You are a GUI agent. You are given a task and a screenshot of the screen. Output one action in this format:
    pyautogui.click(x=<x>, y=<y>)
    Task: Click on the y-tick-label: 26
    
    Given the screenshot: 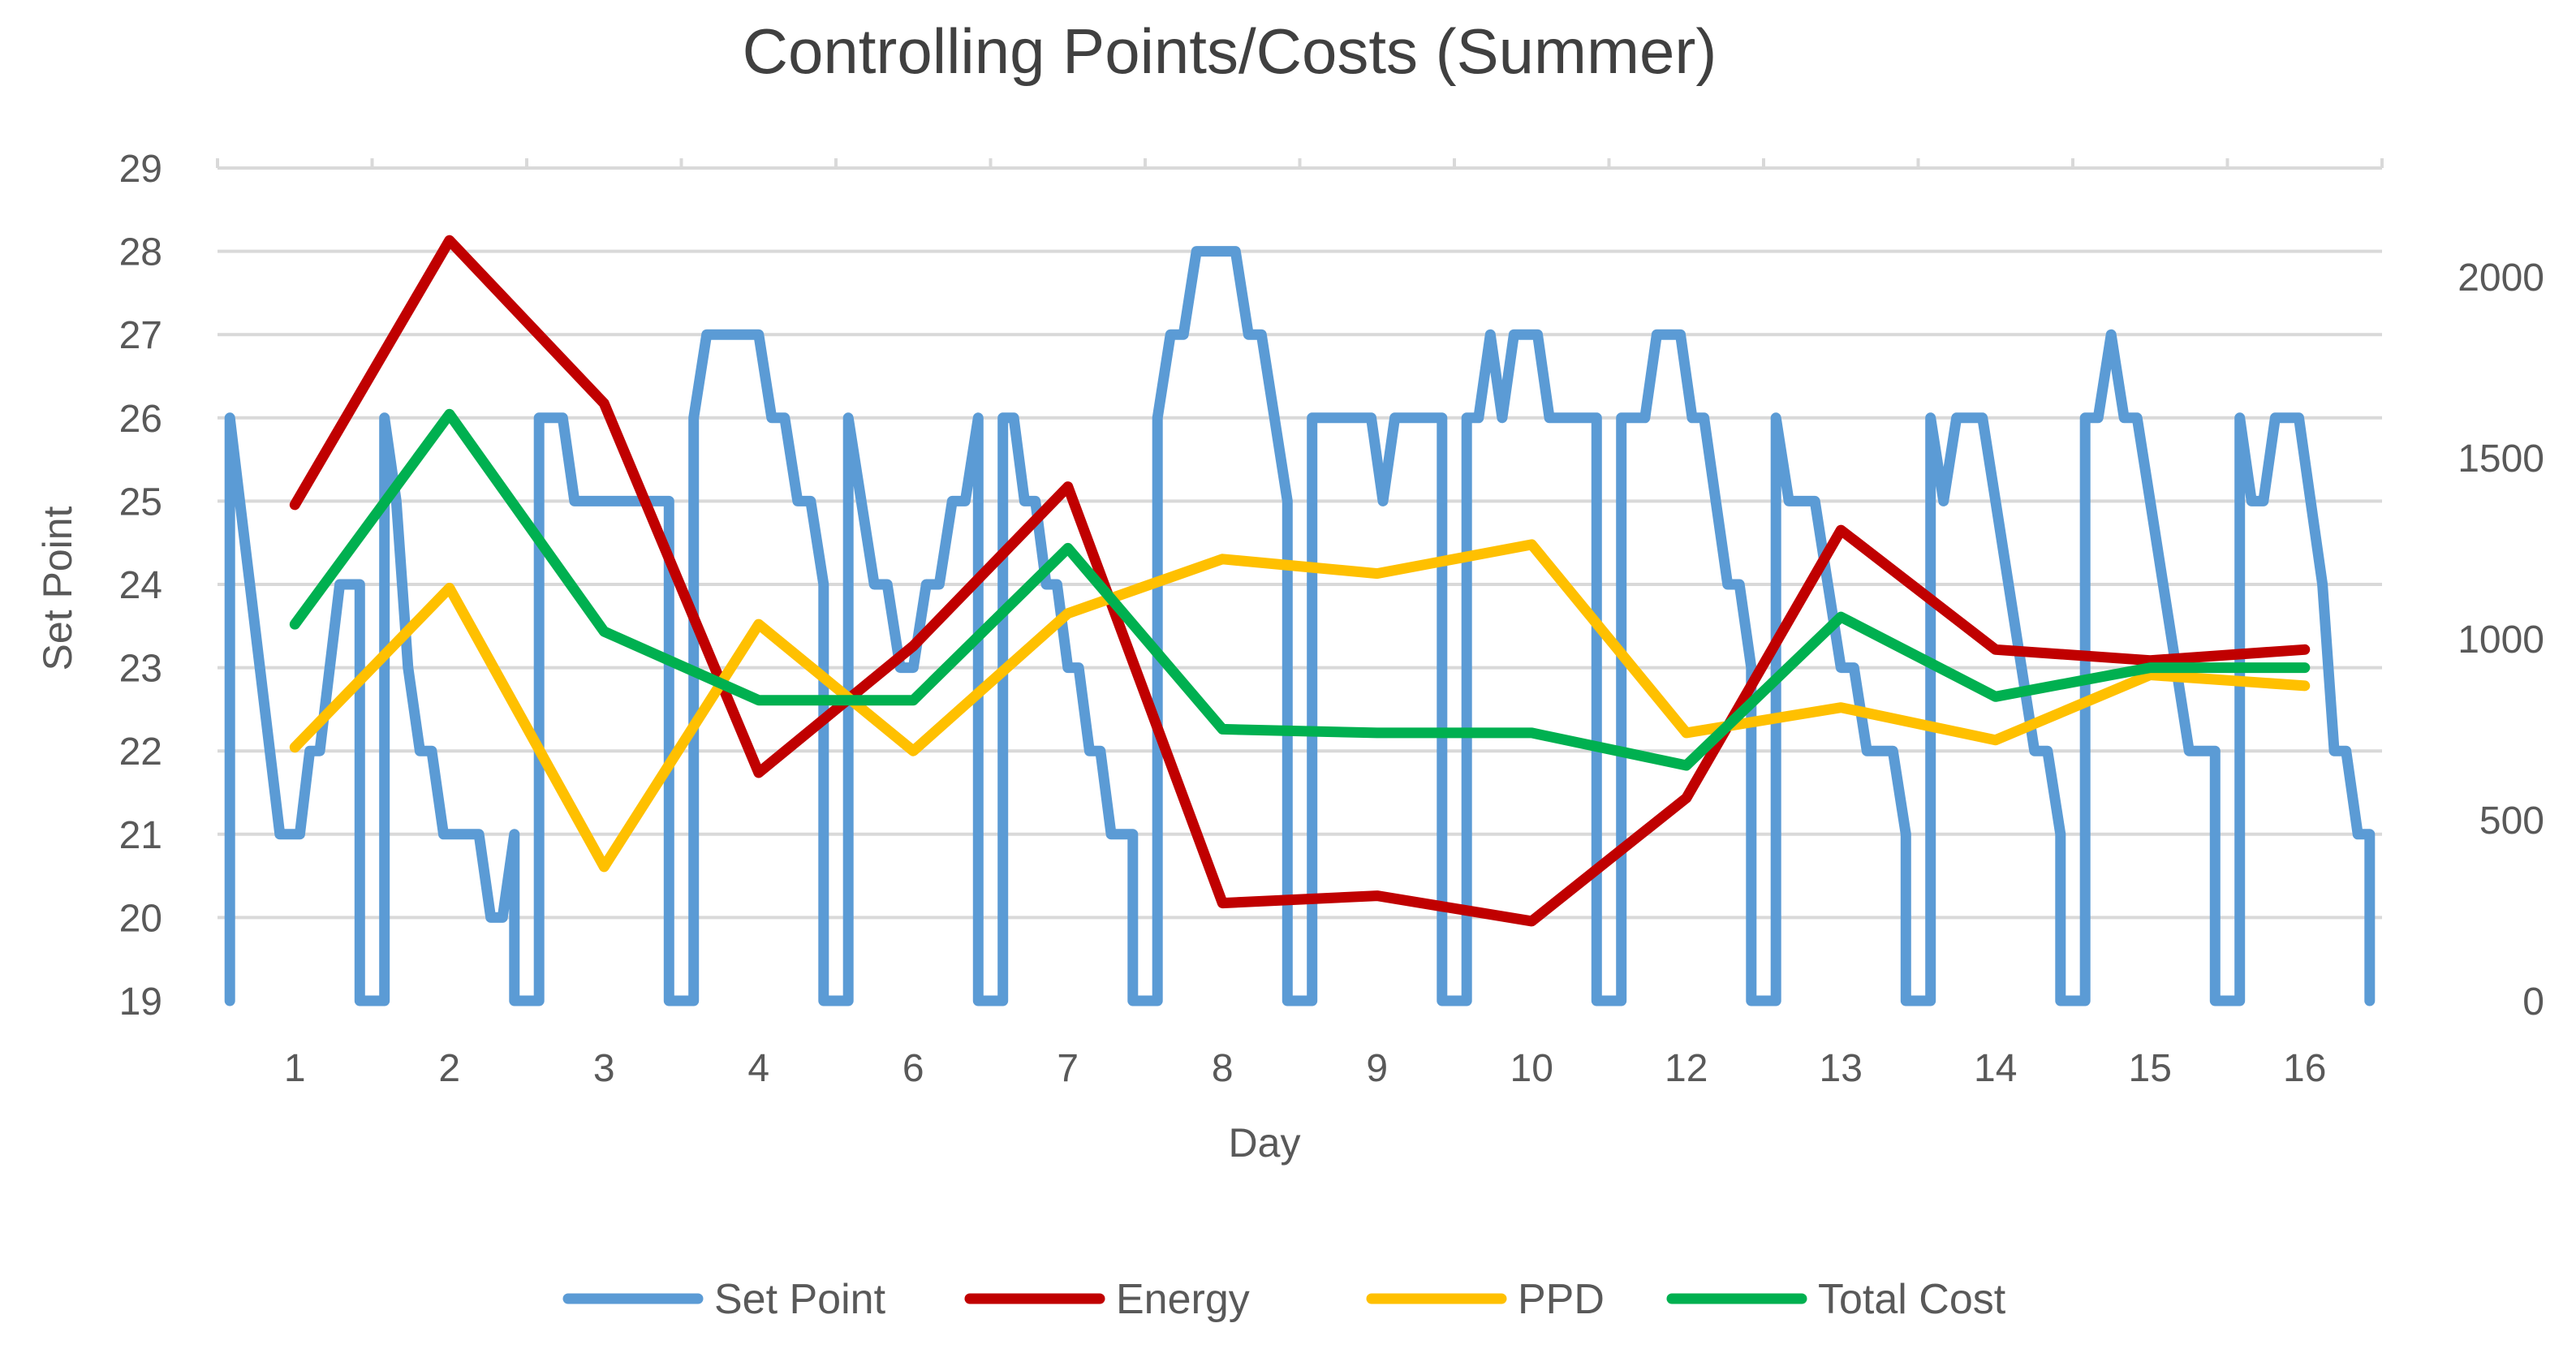 What is the action you would take?
    pyautogui.click(x=141, y=419)
    